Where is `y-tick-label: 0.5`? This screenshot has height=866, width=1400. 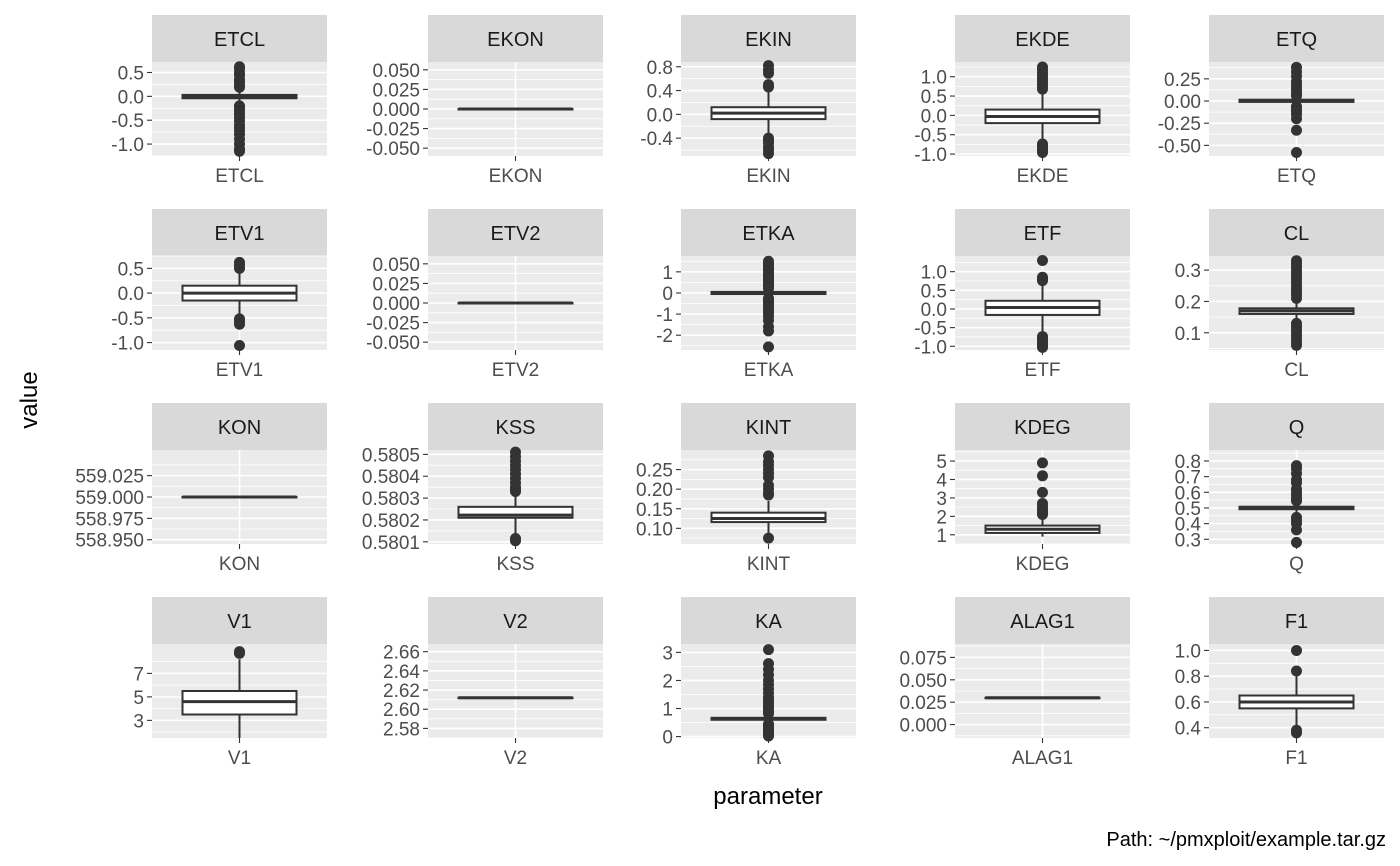
y-tick-label: 0.5 is located at coordinates (131, 73).